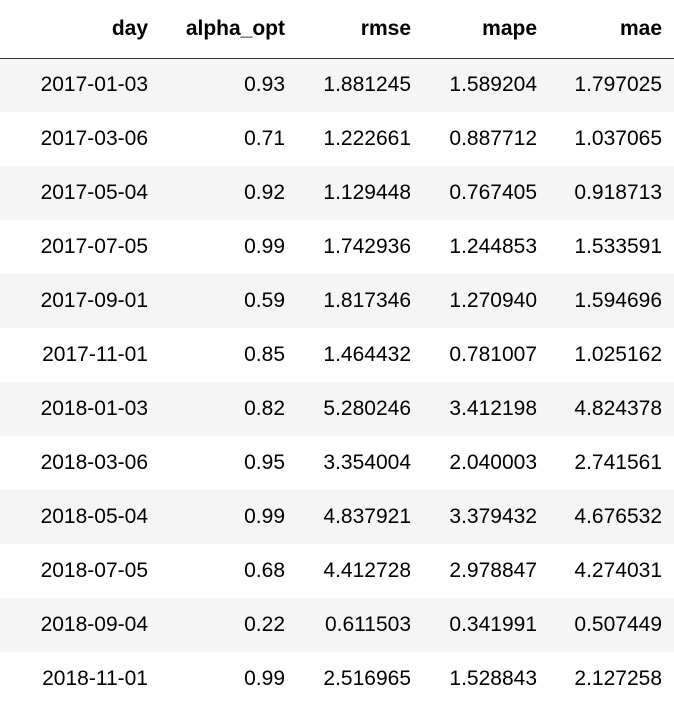  What do you see at coordinates (618, 354) in the screenshot?
I see `mae-cell: 1.025162` at bounding box center [618, 354].